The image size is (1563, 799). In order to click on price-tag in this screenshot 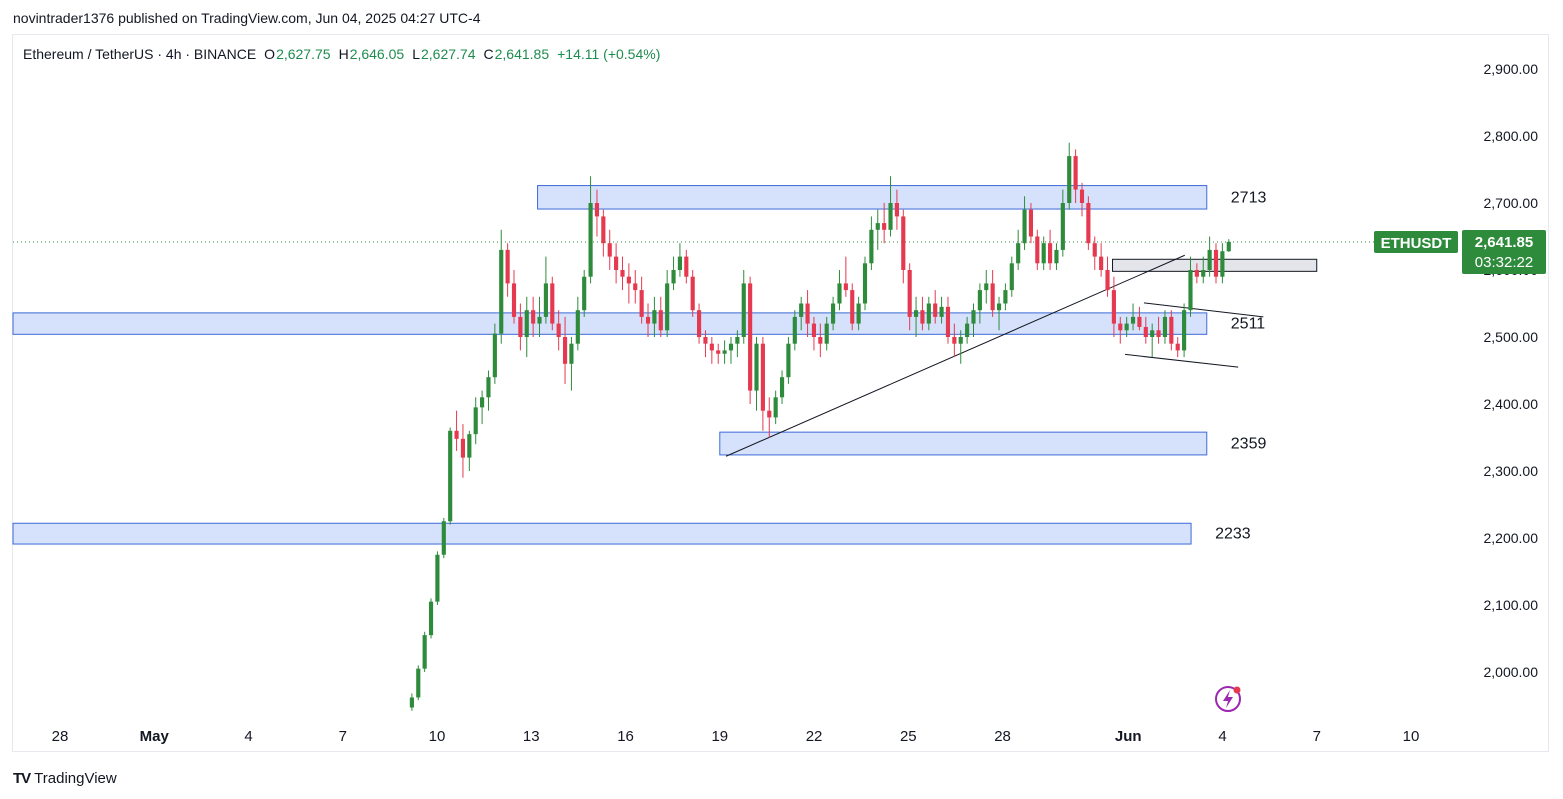, I will do `click(1504, 251)`.